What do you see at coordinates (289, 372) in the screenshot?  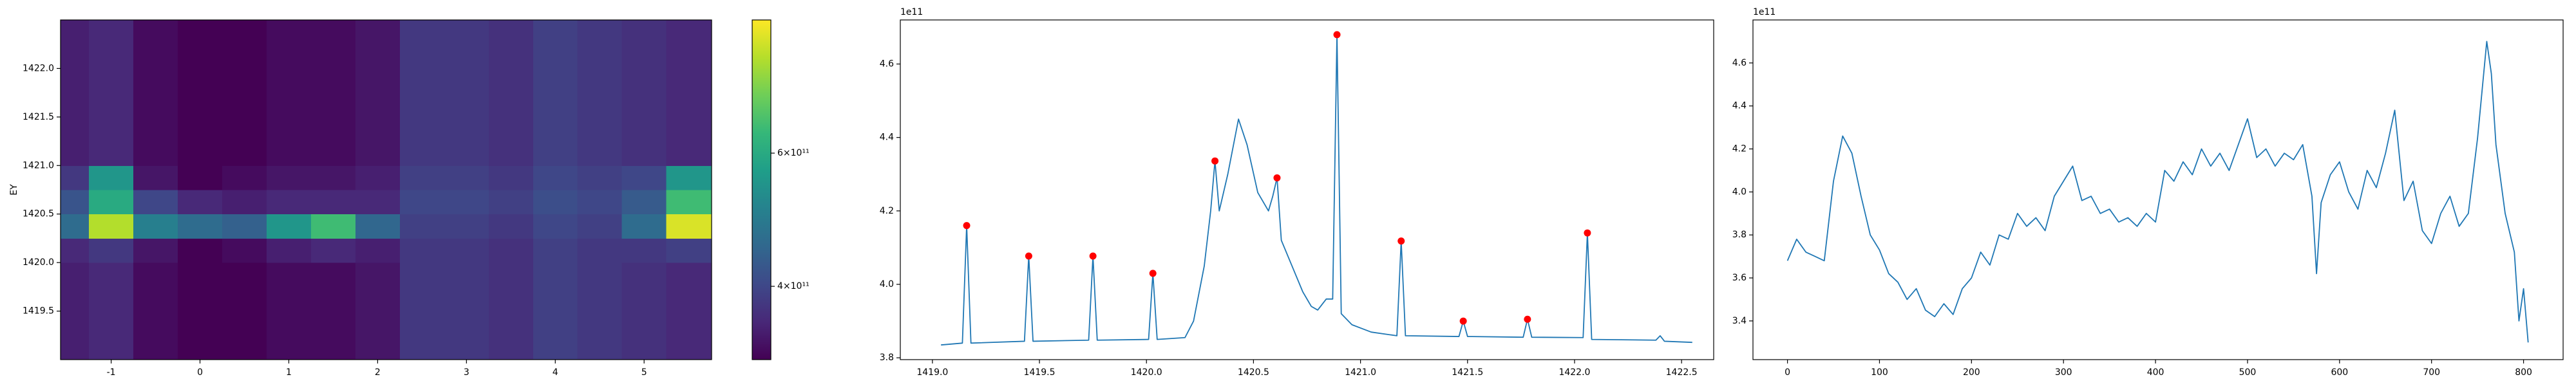 I see `x-tick-label: 1` at bounding box center [289, 372].